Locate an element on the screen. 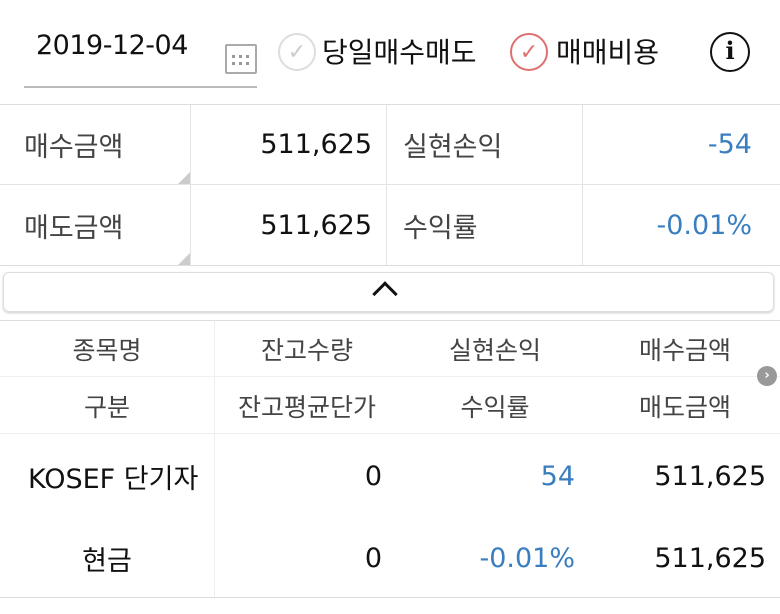 This screenshot has height=614, width=780. same-day-label: 당일매수매도 is located at coordinates (399, 52).